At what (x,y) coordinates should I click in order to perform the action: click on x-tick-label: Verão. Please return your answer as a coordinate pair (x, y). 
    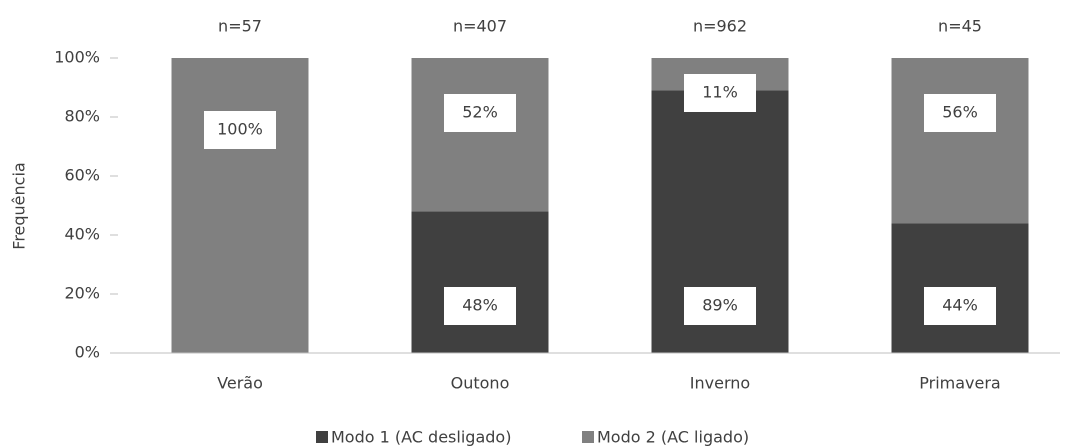
    Looking at the image, I should click on (240, 383).